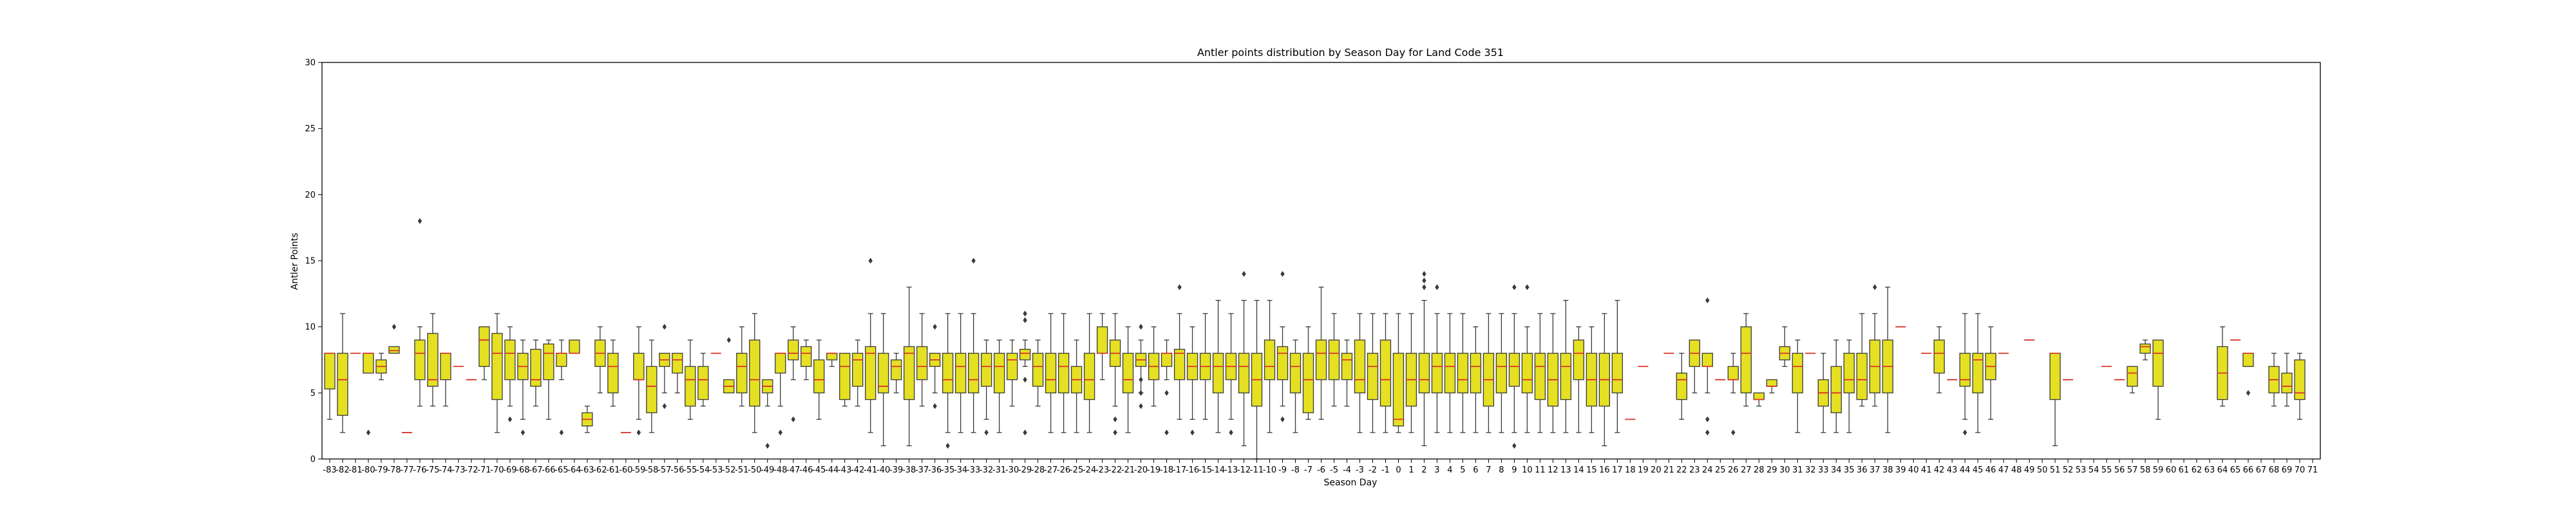 This screenshot has height=515, width=2576. What do you see at coordinates (313, 262) in the screenshot?
I see `y-axis-ticks: 0 5 10 15 20 25 30` at bounding box center [313, 262].